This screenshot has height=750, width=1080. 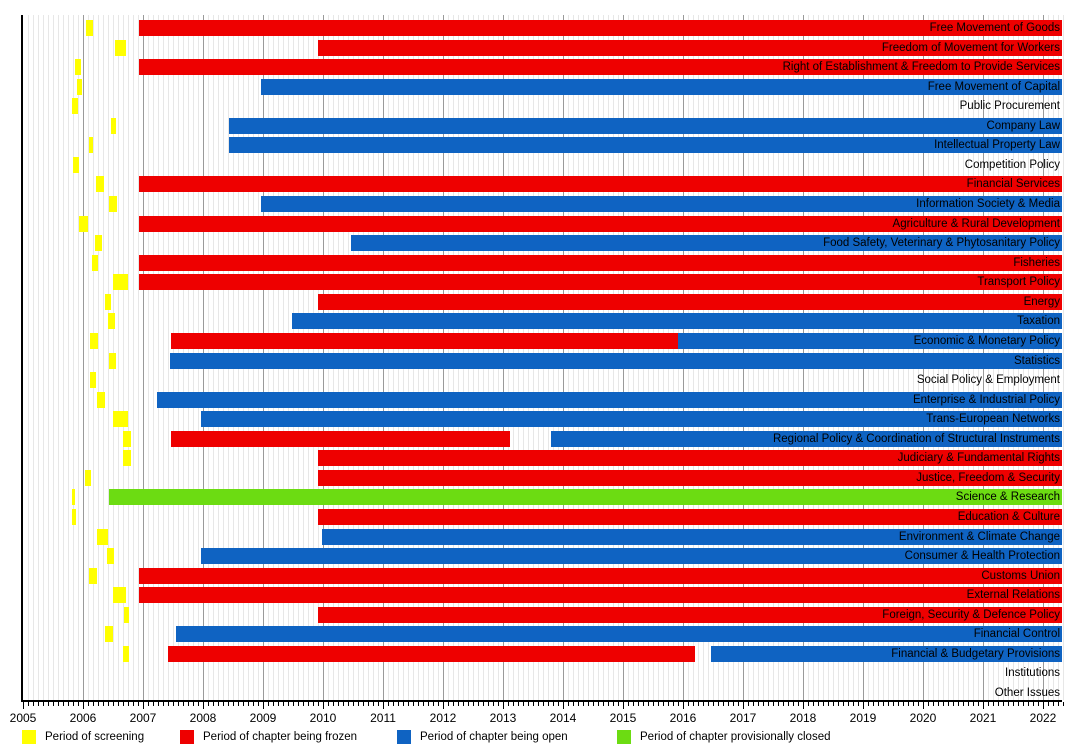 What do you see at coordinates (323, 718) in the screenshot?
I see `axis-year-label: 2010` at bounding box center [323, 718].